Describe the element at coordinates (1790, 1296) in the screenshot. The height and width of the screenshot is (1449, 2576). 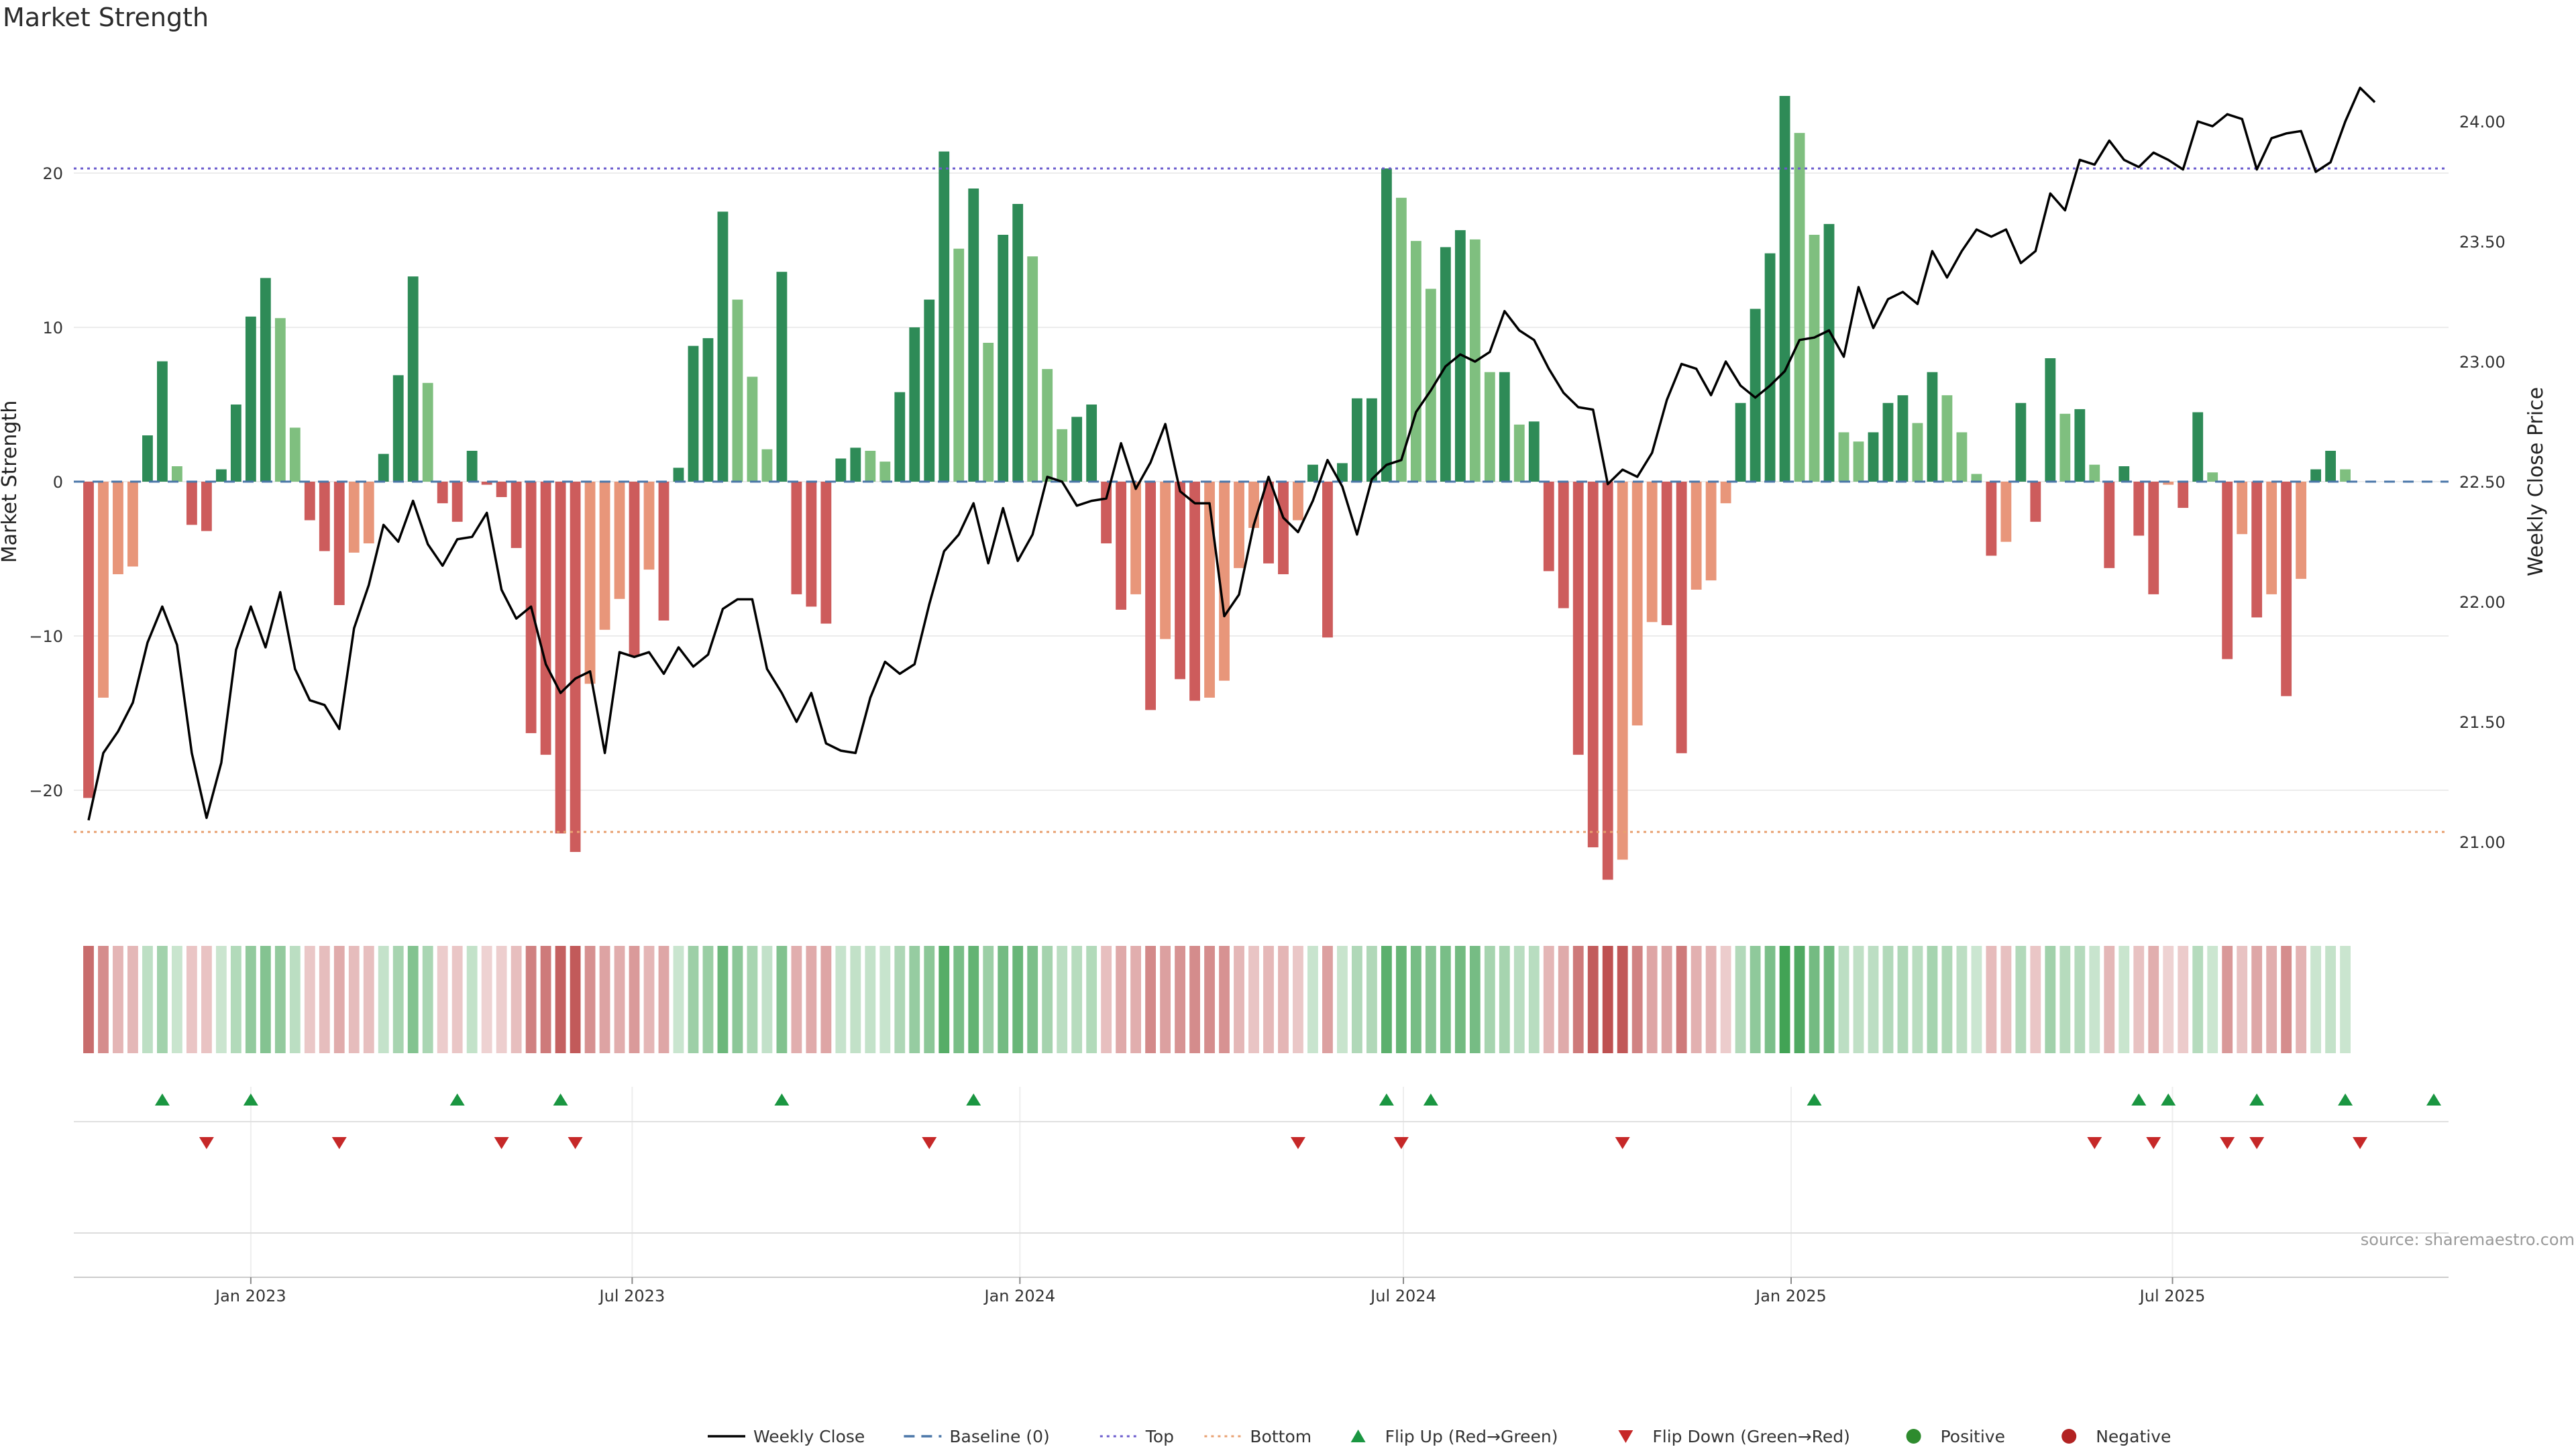
I see `x-tick-label-4: Jan 2025` at that location.